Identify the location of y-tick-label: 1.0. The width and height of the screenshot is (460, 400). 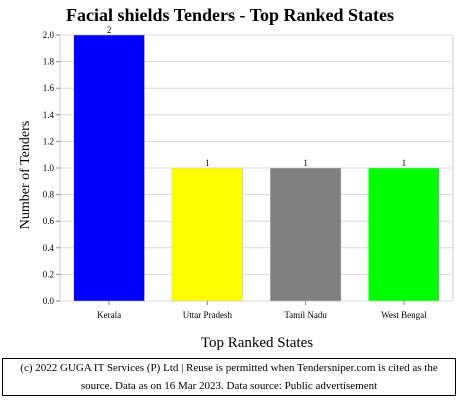
(49, 168).